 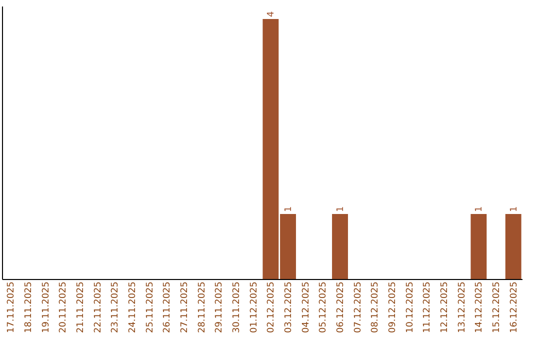 What do you see at coordinates (81, 308) in the screenshot?
I see `x-tick-label: 21.11.2025` at bounding box center [81, 308].